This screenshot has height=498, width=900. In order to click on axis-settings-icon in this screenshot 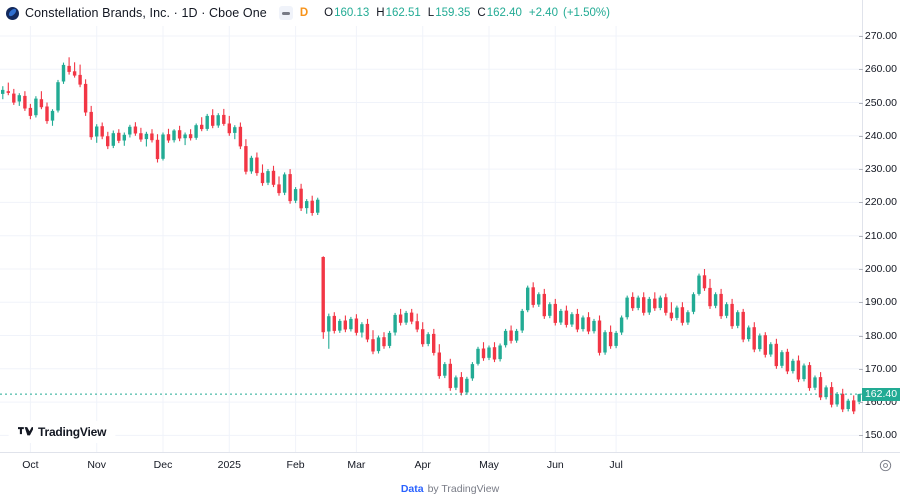, I will do `click(885, 465)`.